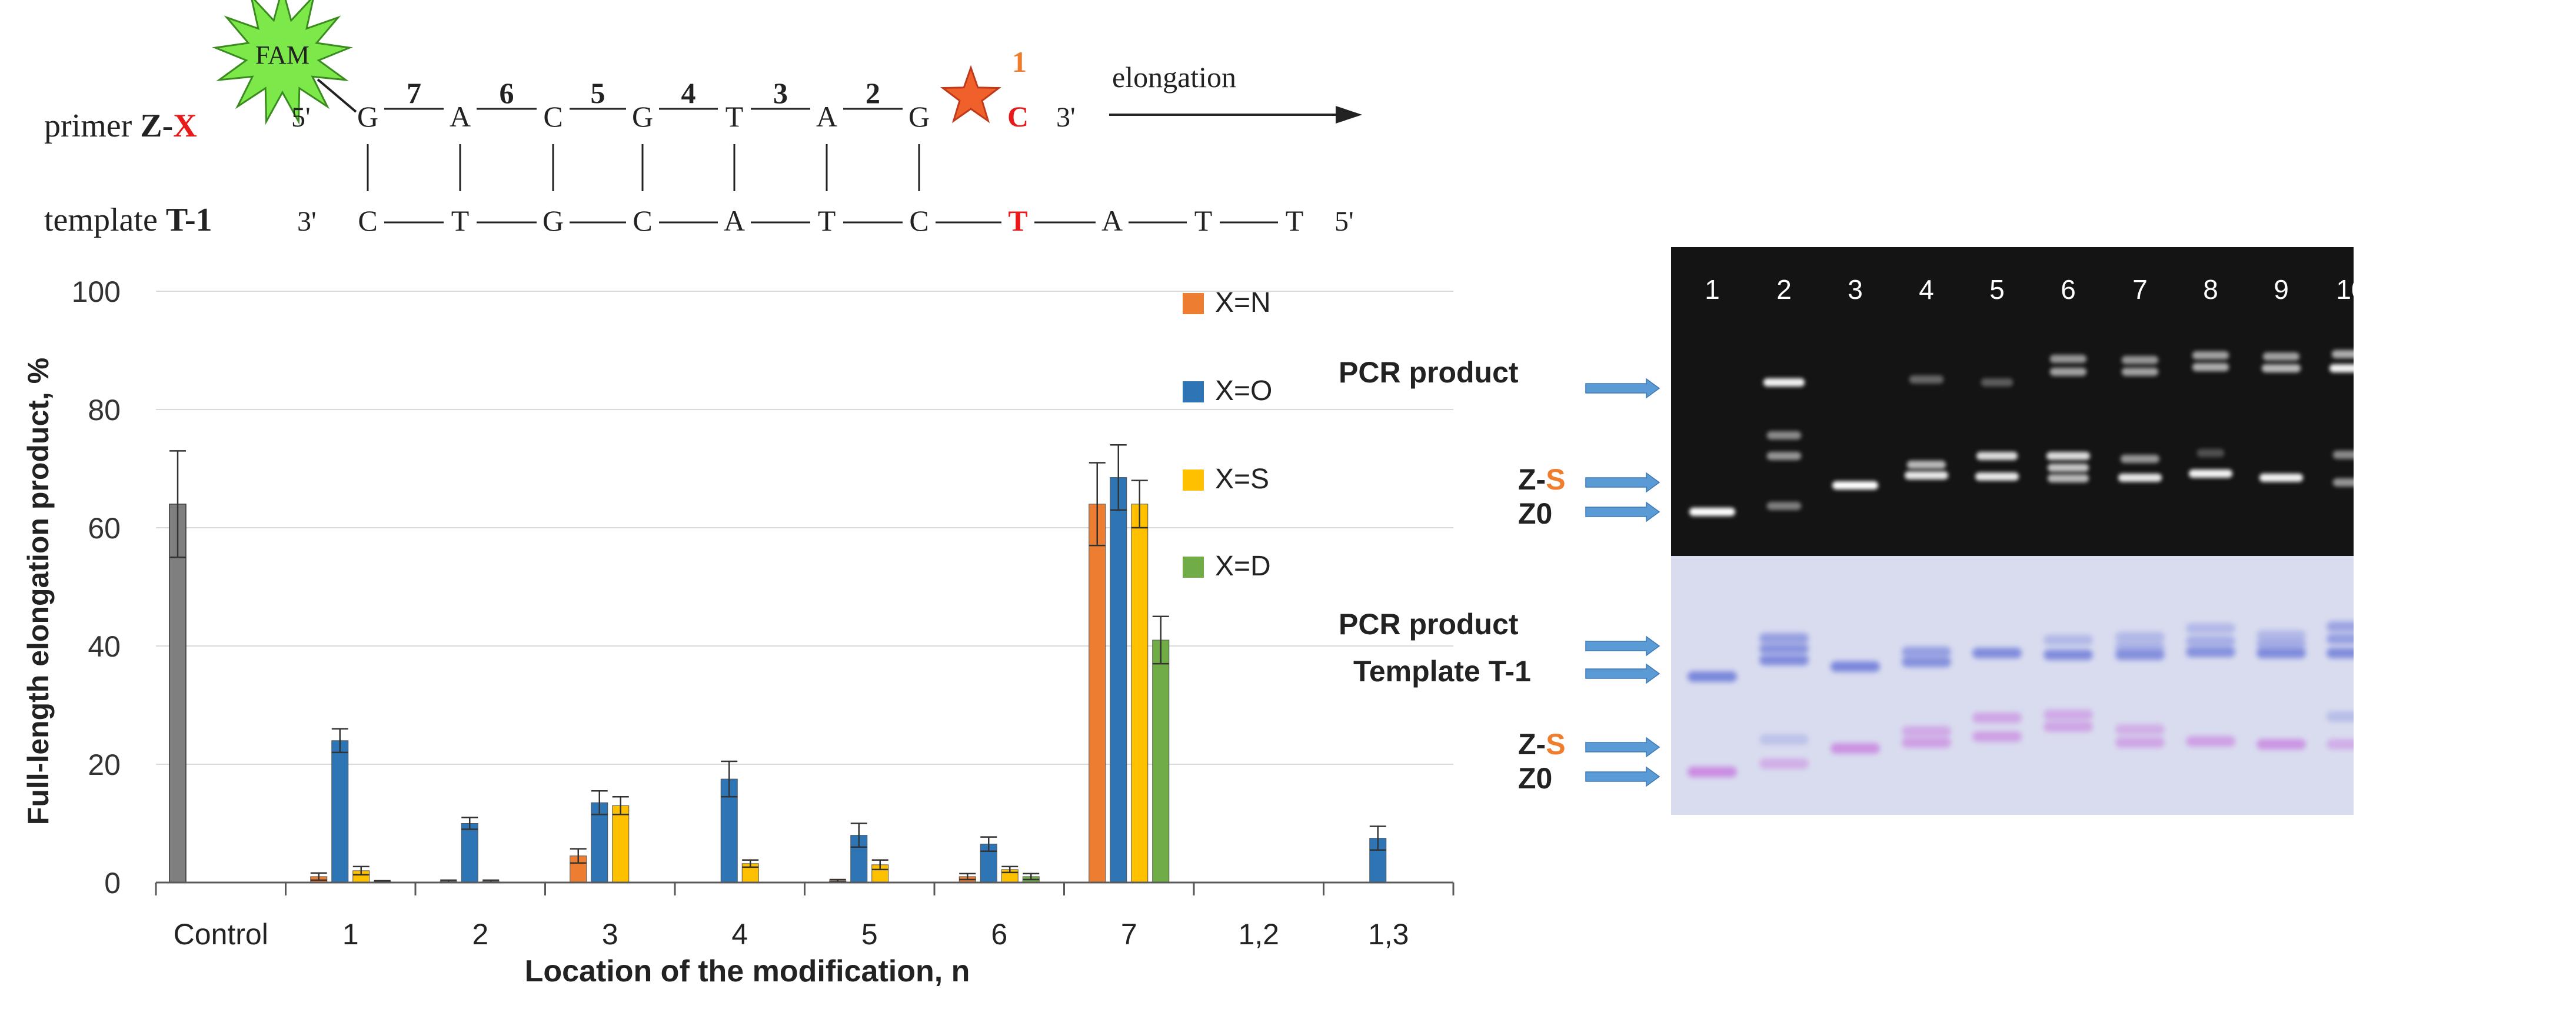 The width and height of the screenshot is (2576, 1009). Describe the element at coordinates (2021, 699) in the screenshot. I see `gel-b-bands` at that location.